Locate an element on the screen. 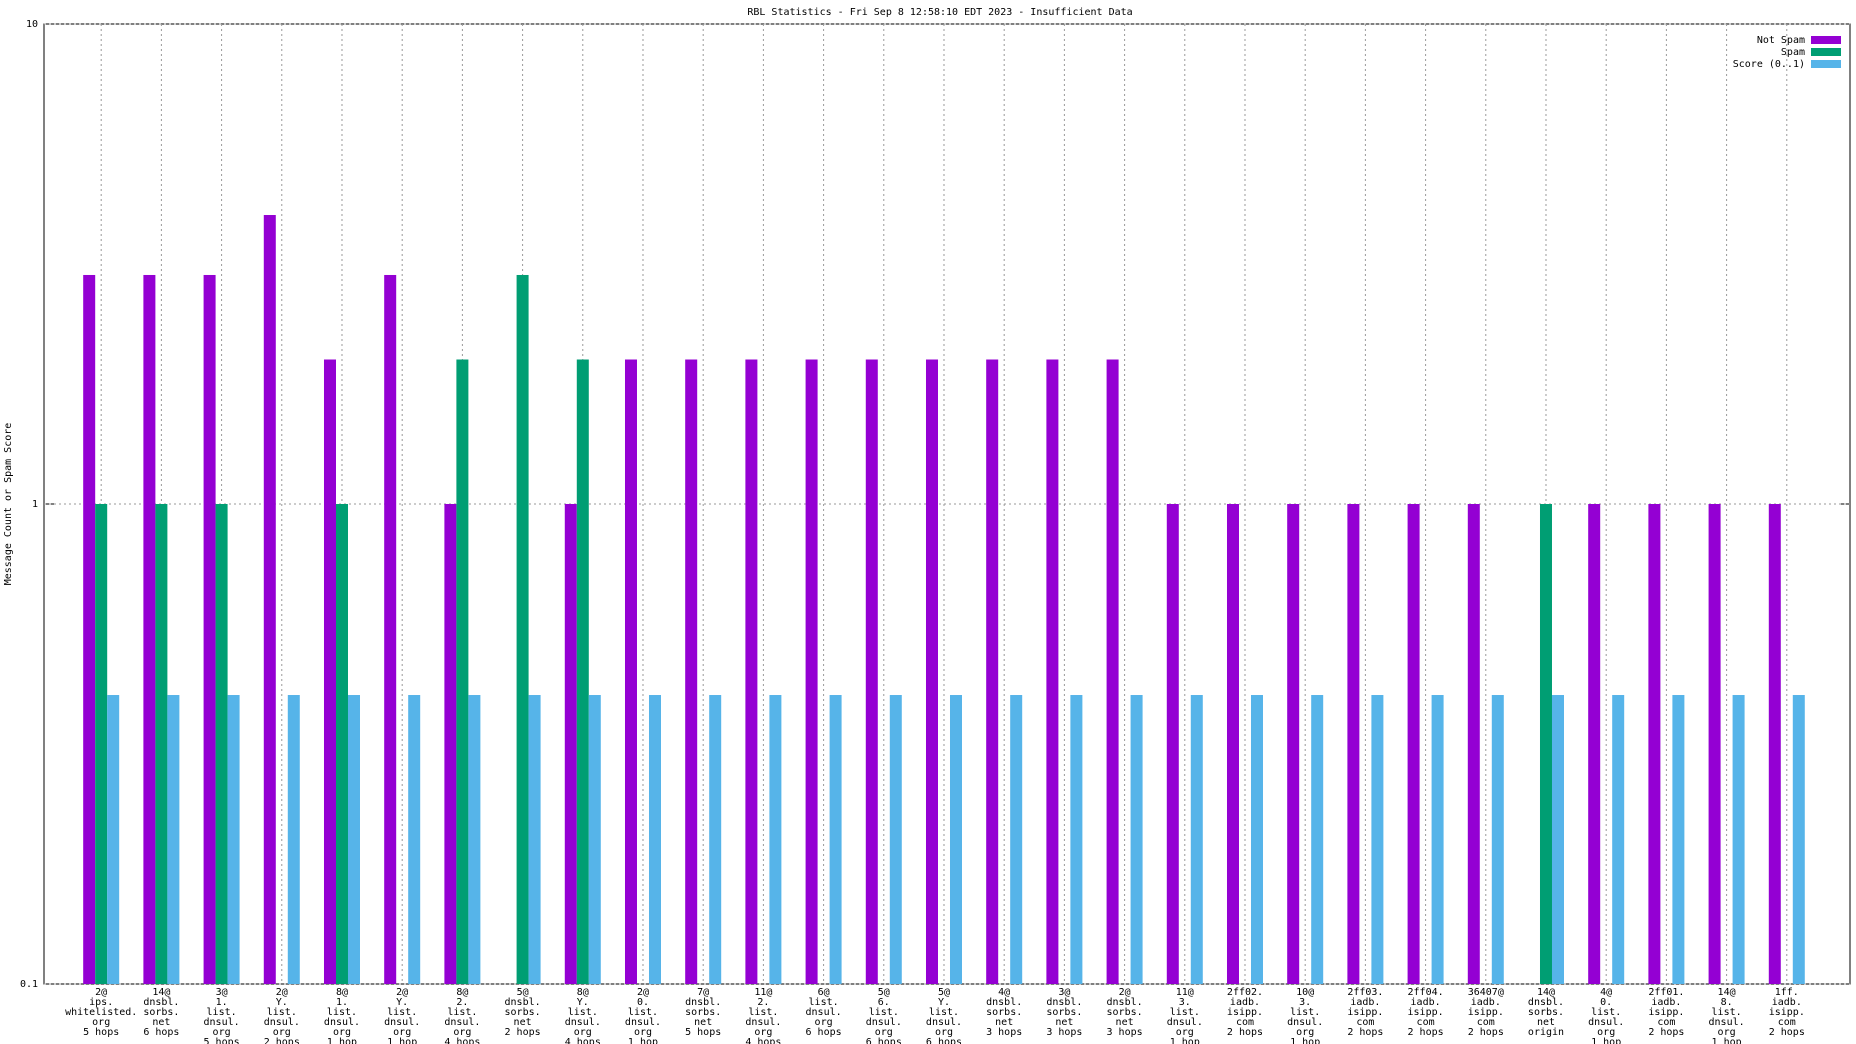  x-tick-label: 2ff04. iadb. isipp. com 2 hops is located at coordinates (1426, 1012).